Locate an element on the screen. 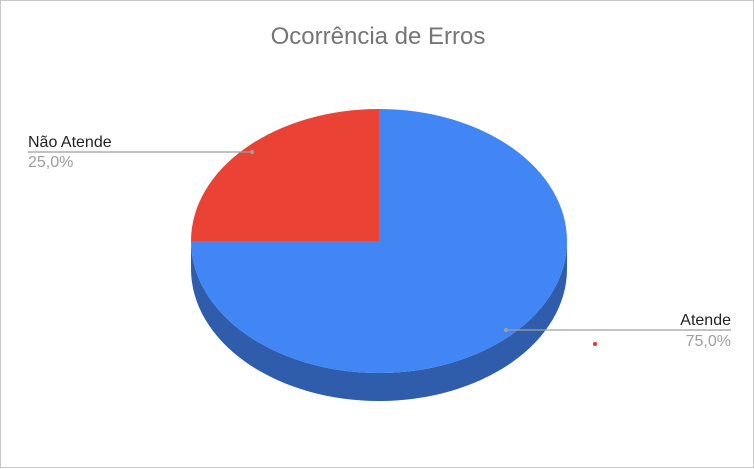  slice-nao-atende is located at coordinates (285, 175).